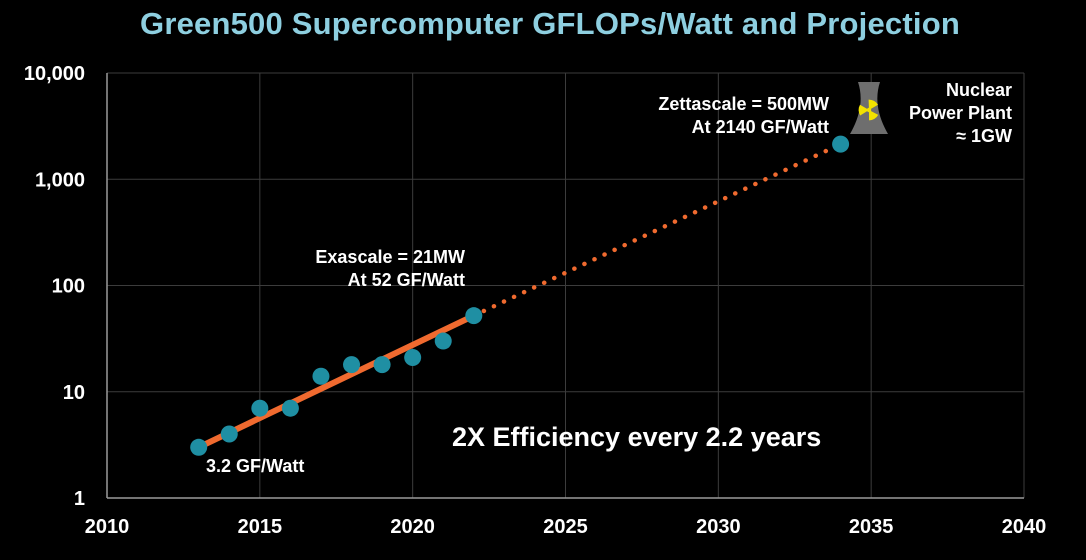 This screenshot has height=560, width=1086. What do you see at coordinates (1024, 527) in the screenshot?
I see `x-tick-label: 2040` at bounding box center [1024, 527].